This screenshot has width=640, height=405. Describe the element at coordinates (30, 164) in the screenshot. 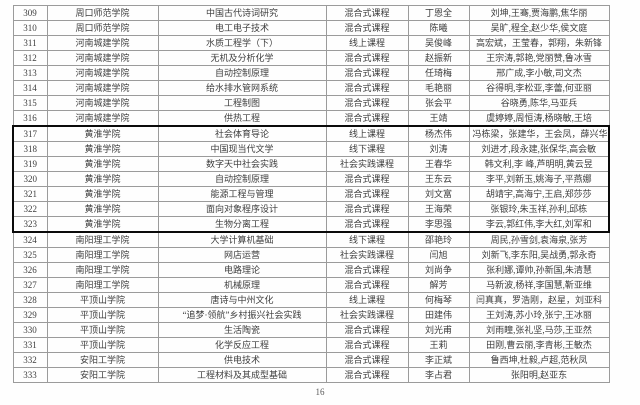

I see `cell-no: 319` at that location.